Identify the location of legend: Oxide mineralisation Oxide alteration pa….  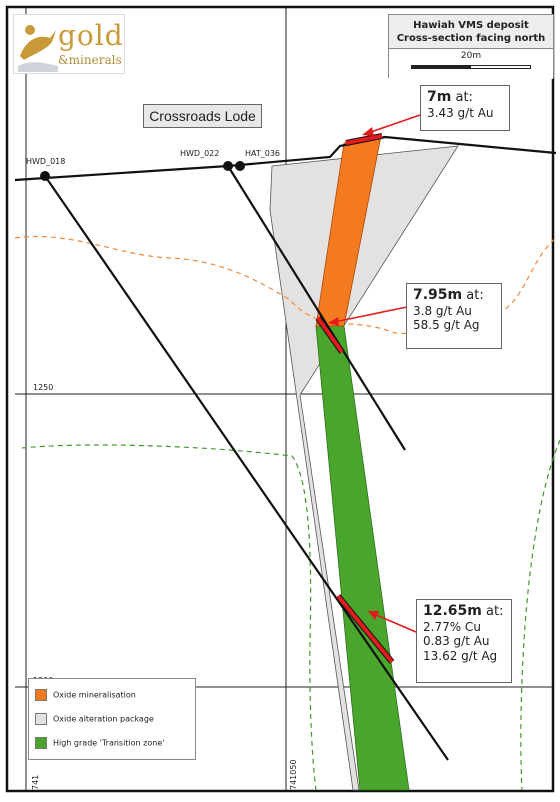
(112, 719).